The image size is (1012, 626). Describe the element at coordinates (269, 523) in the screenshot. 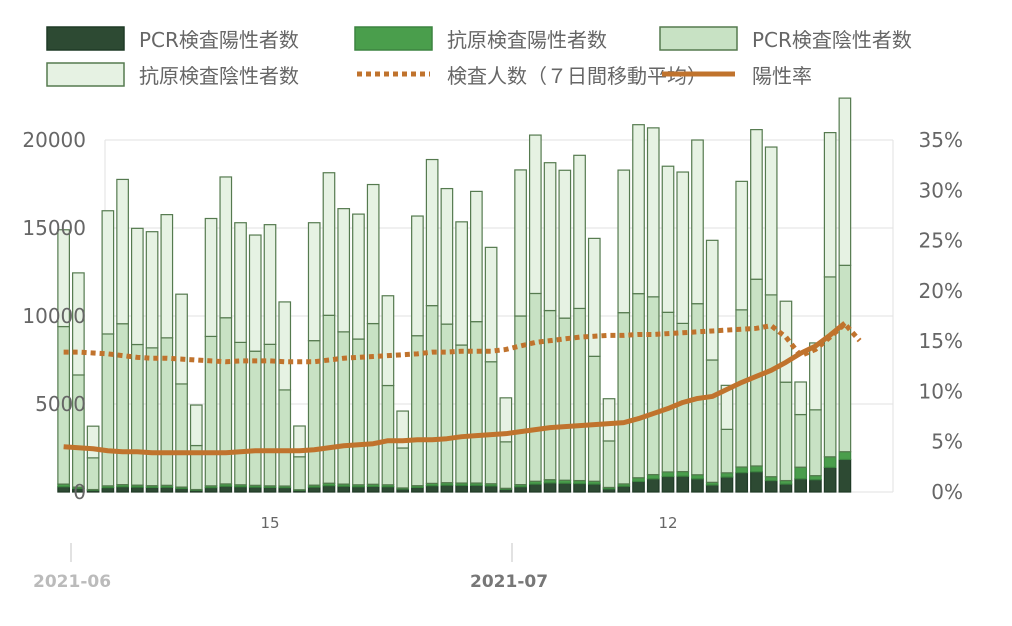

I see `x-axis-tick-label: 15` at that location.